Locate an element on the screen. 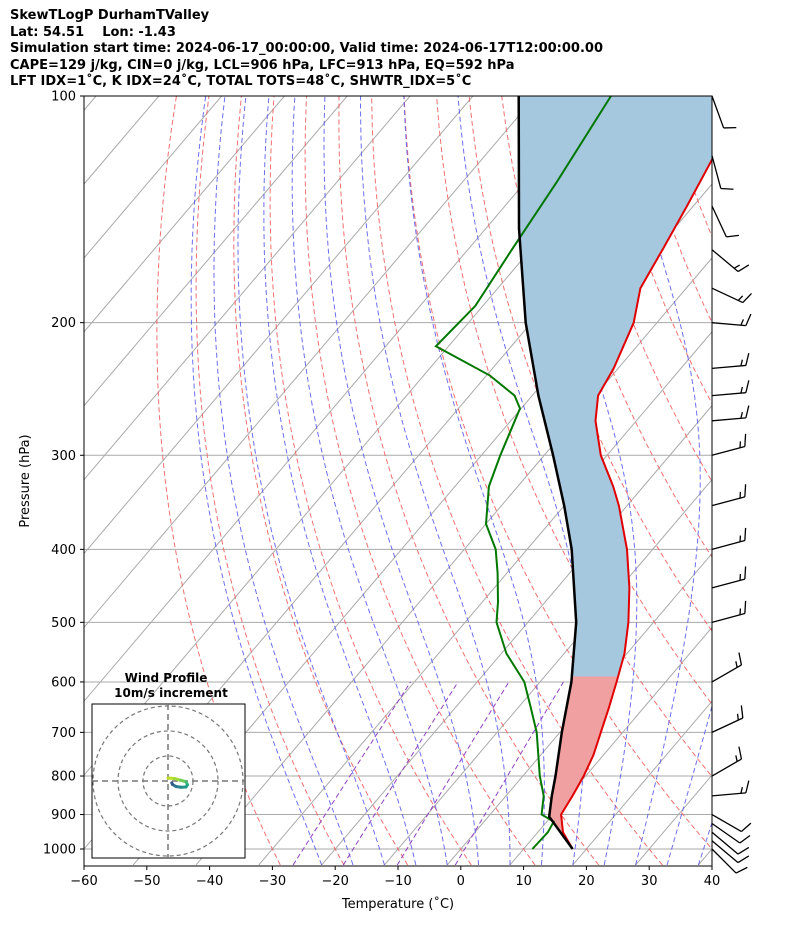 This screenshot has height=937, width=794. x-tick-label: 40 is located at coordinates (712, 881).